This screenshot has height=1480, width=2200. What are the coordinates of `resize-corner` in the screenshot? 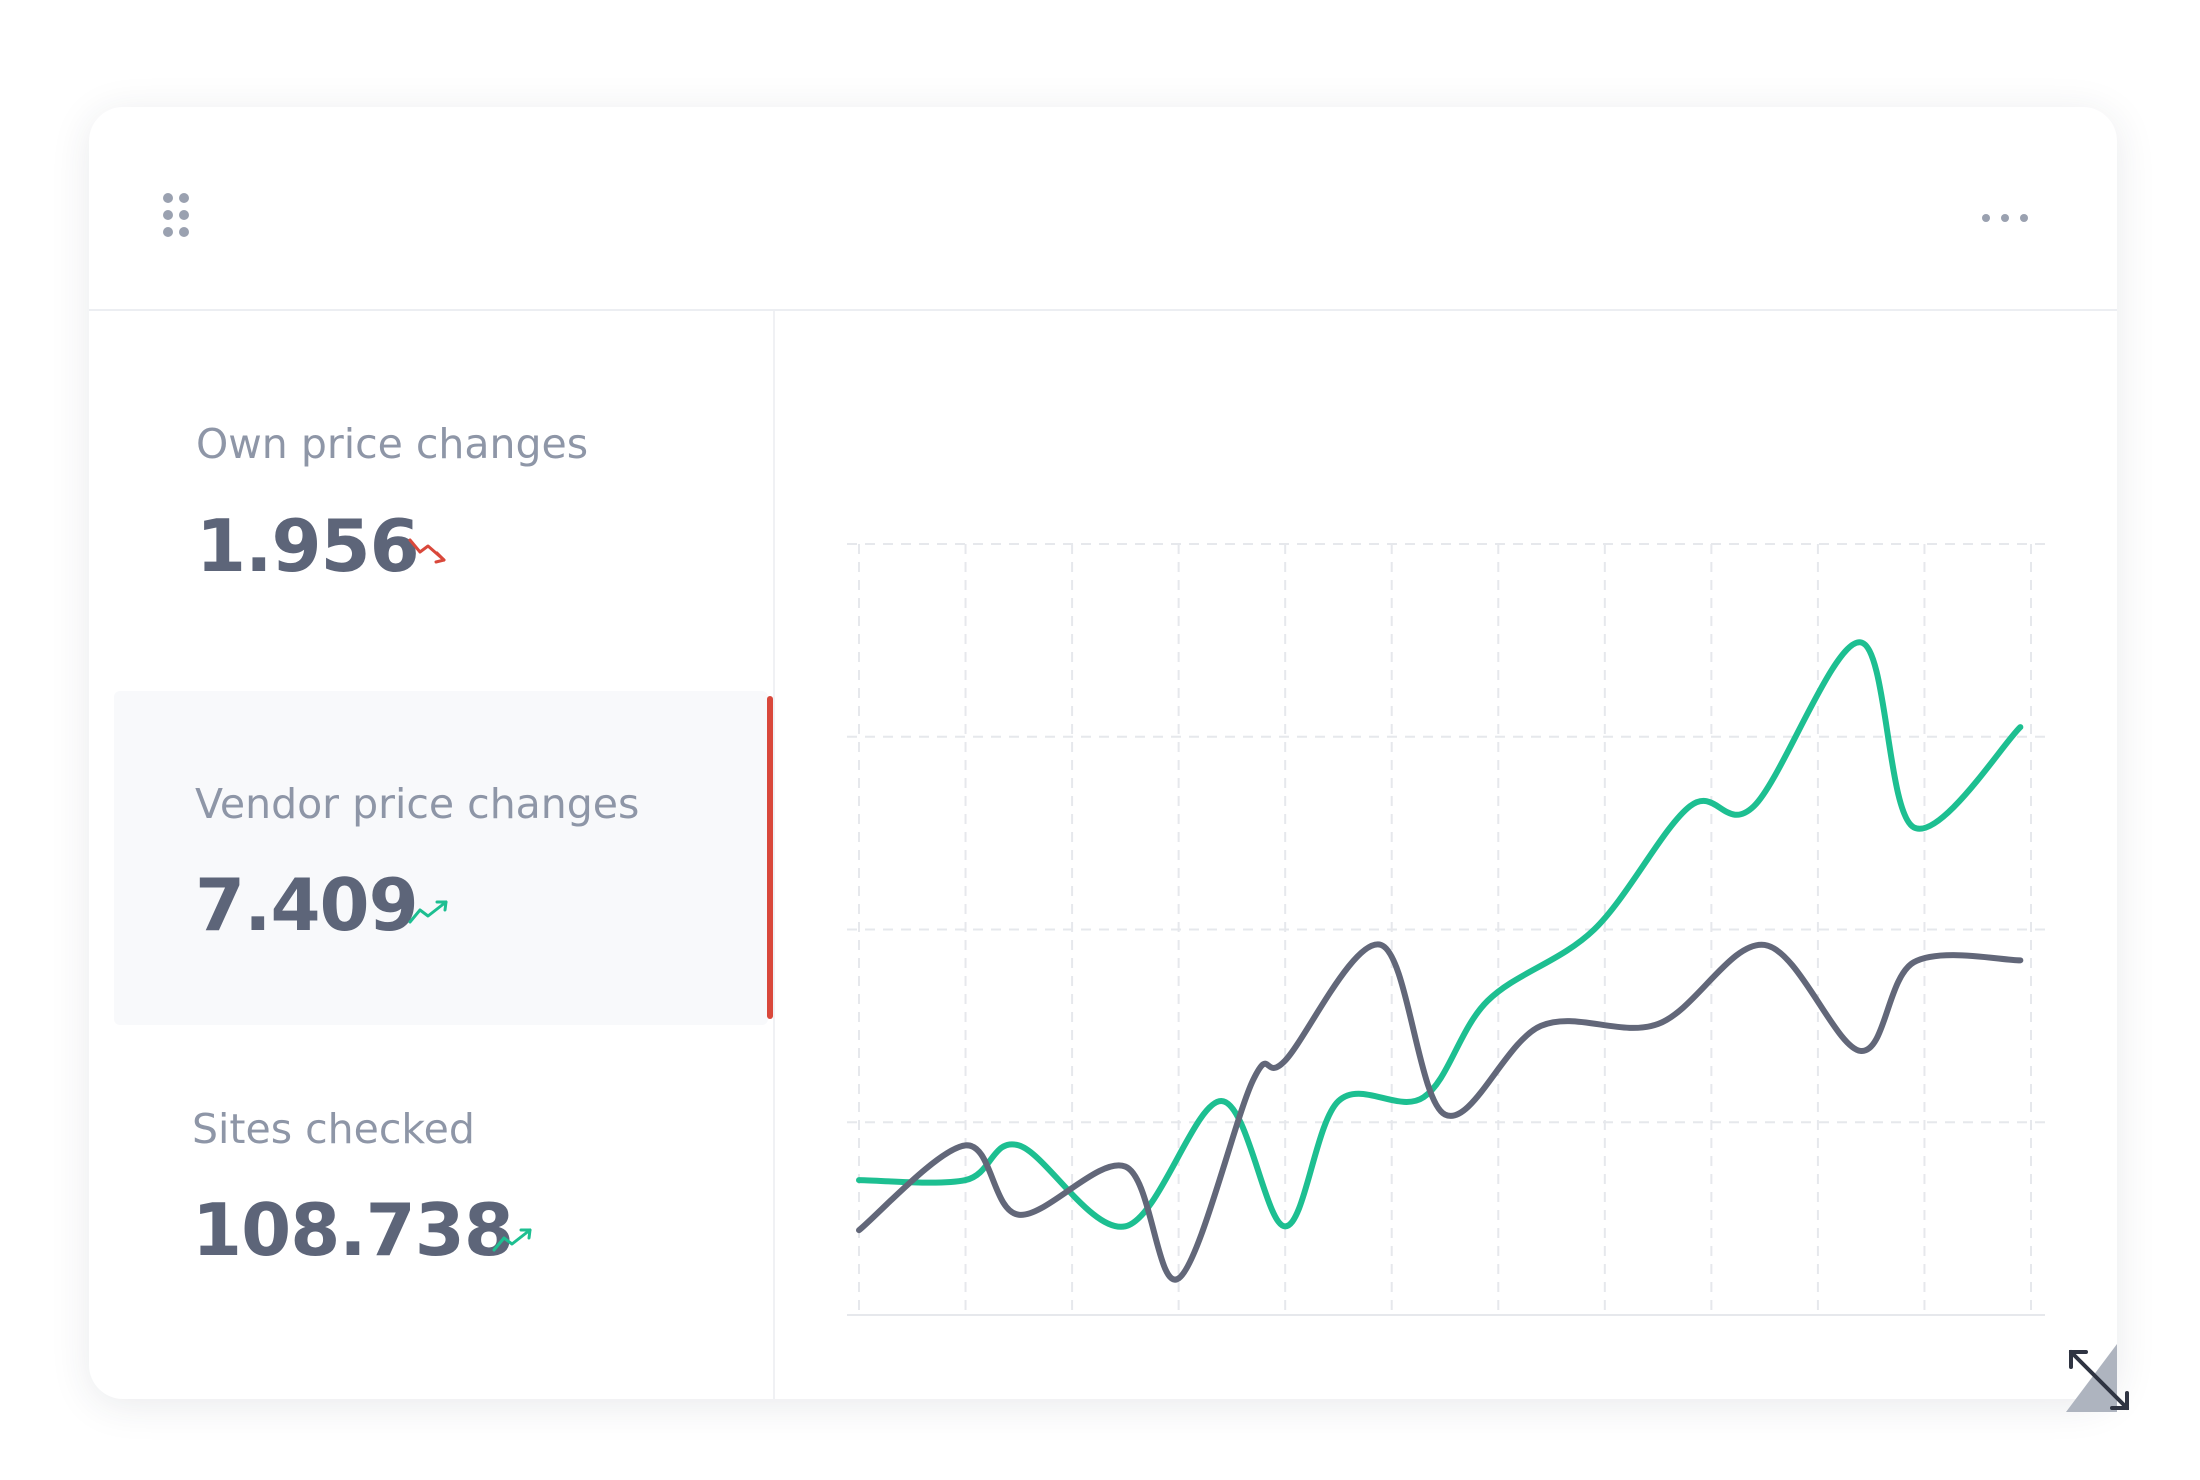 It's located at (2091, 1378).